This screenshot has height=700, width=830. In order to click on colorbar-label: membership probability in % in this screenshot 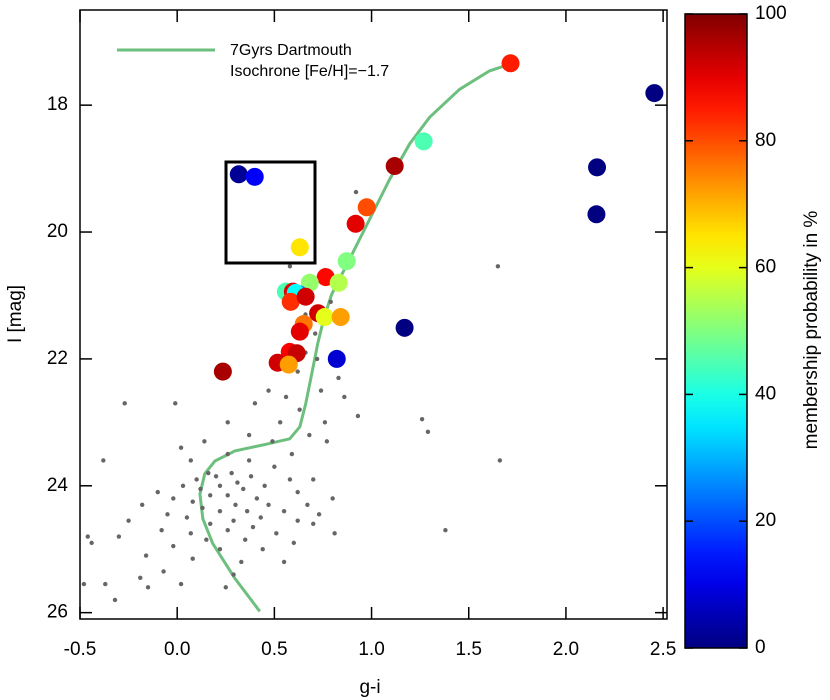, I will do `click(811, 330)`.